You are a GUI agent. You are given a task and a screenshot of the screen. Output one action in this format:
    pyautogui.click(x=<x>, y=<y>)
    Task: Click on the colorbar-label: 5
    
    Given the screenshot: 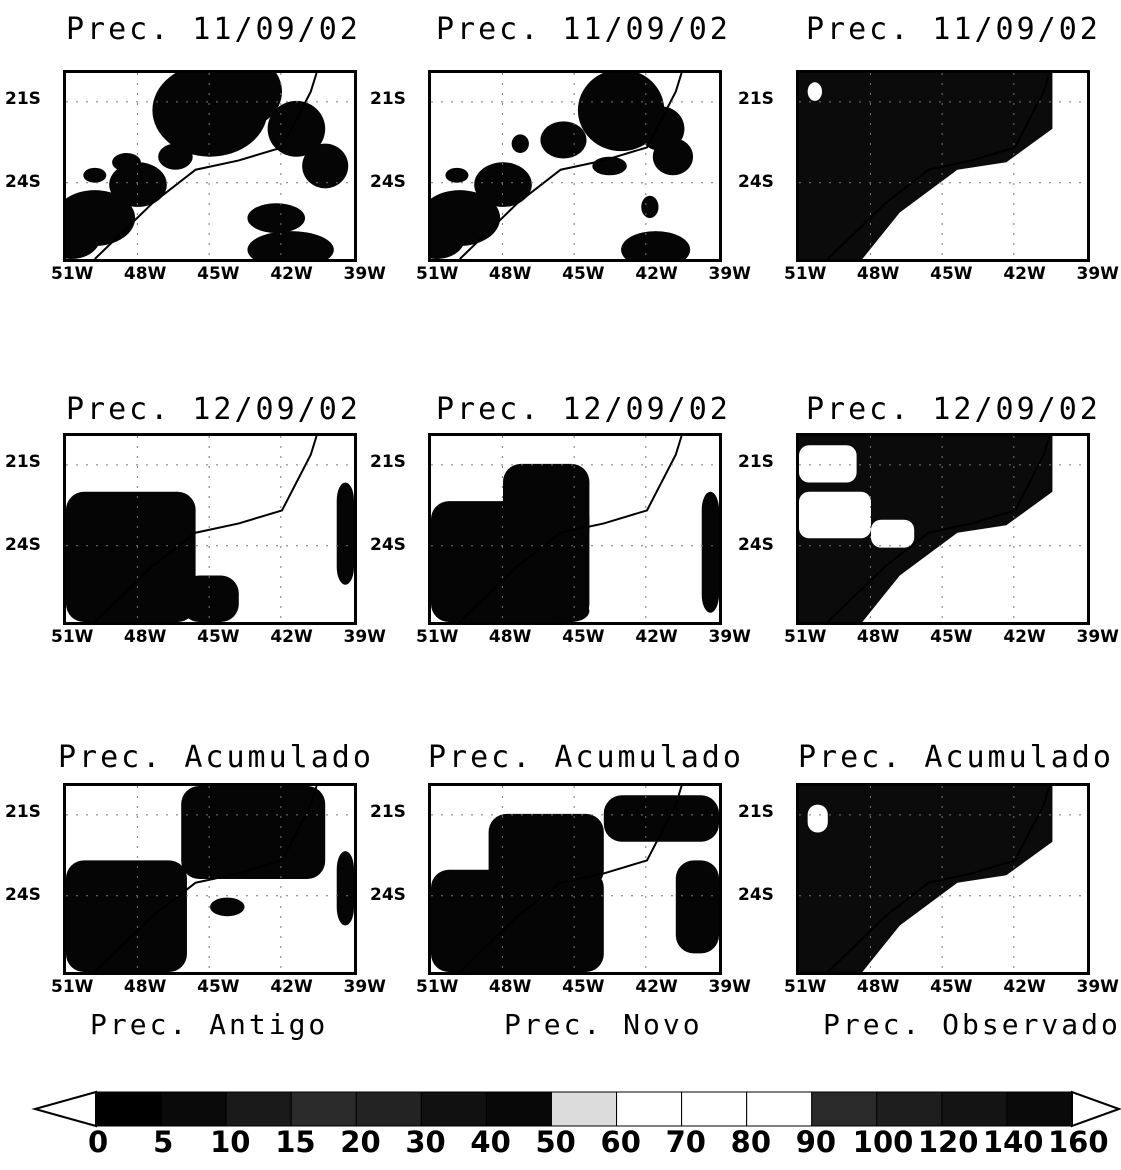 What is the action you would take?
    pyautogui.click(x=163, y=1142)
    